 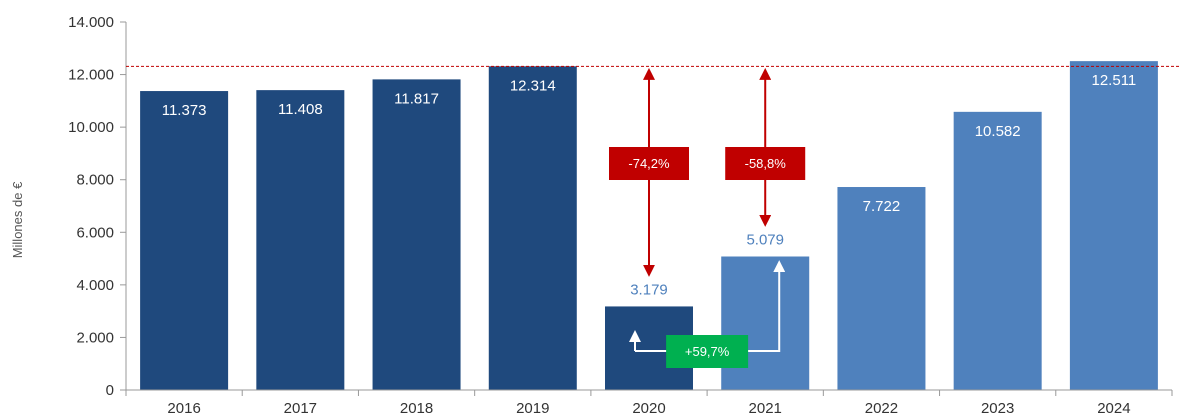 I want to click on y-tick-label: 14.000, so click(x=91, y=22).